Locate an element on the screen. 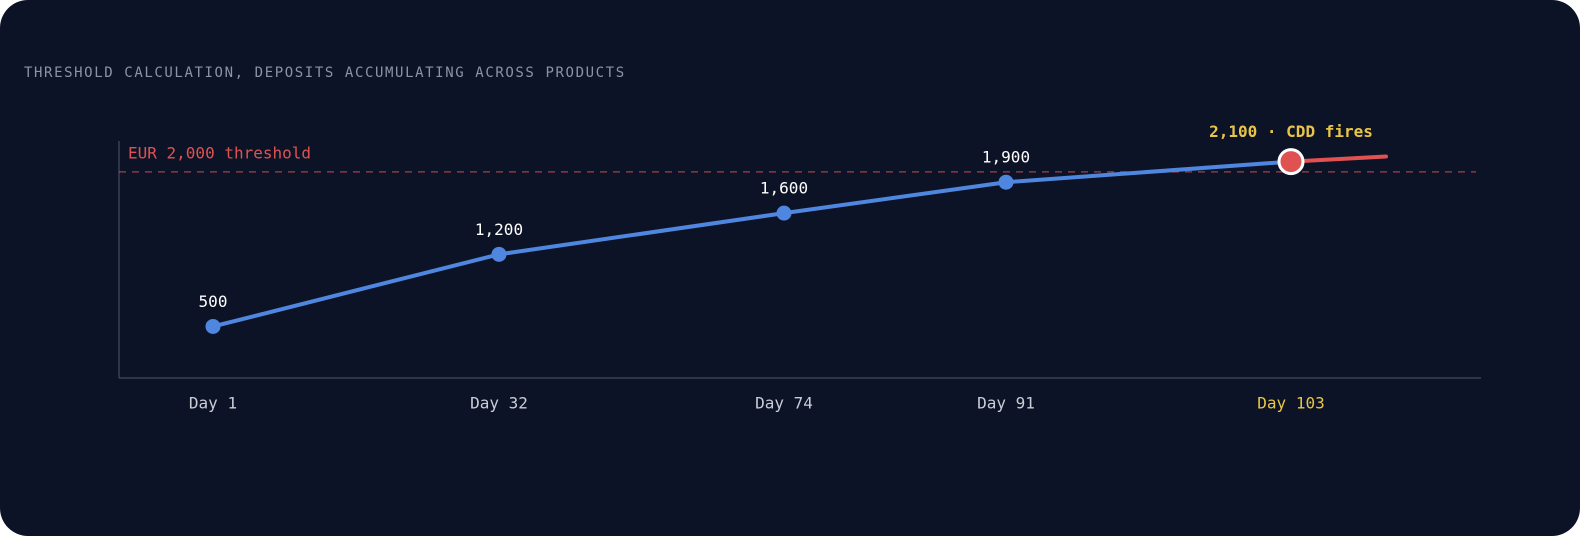 Image resolution: width=1580 pixels, height=536 pixels. value-label: 500 is located at coordinates (213, 301).